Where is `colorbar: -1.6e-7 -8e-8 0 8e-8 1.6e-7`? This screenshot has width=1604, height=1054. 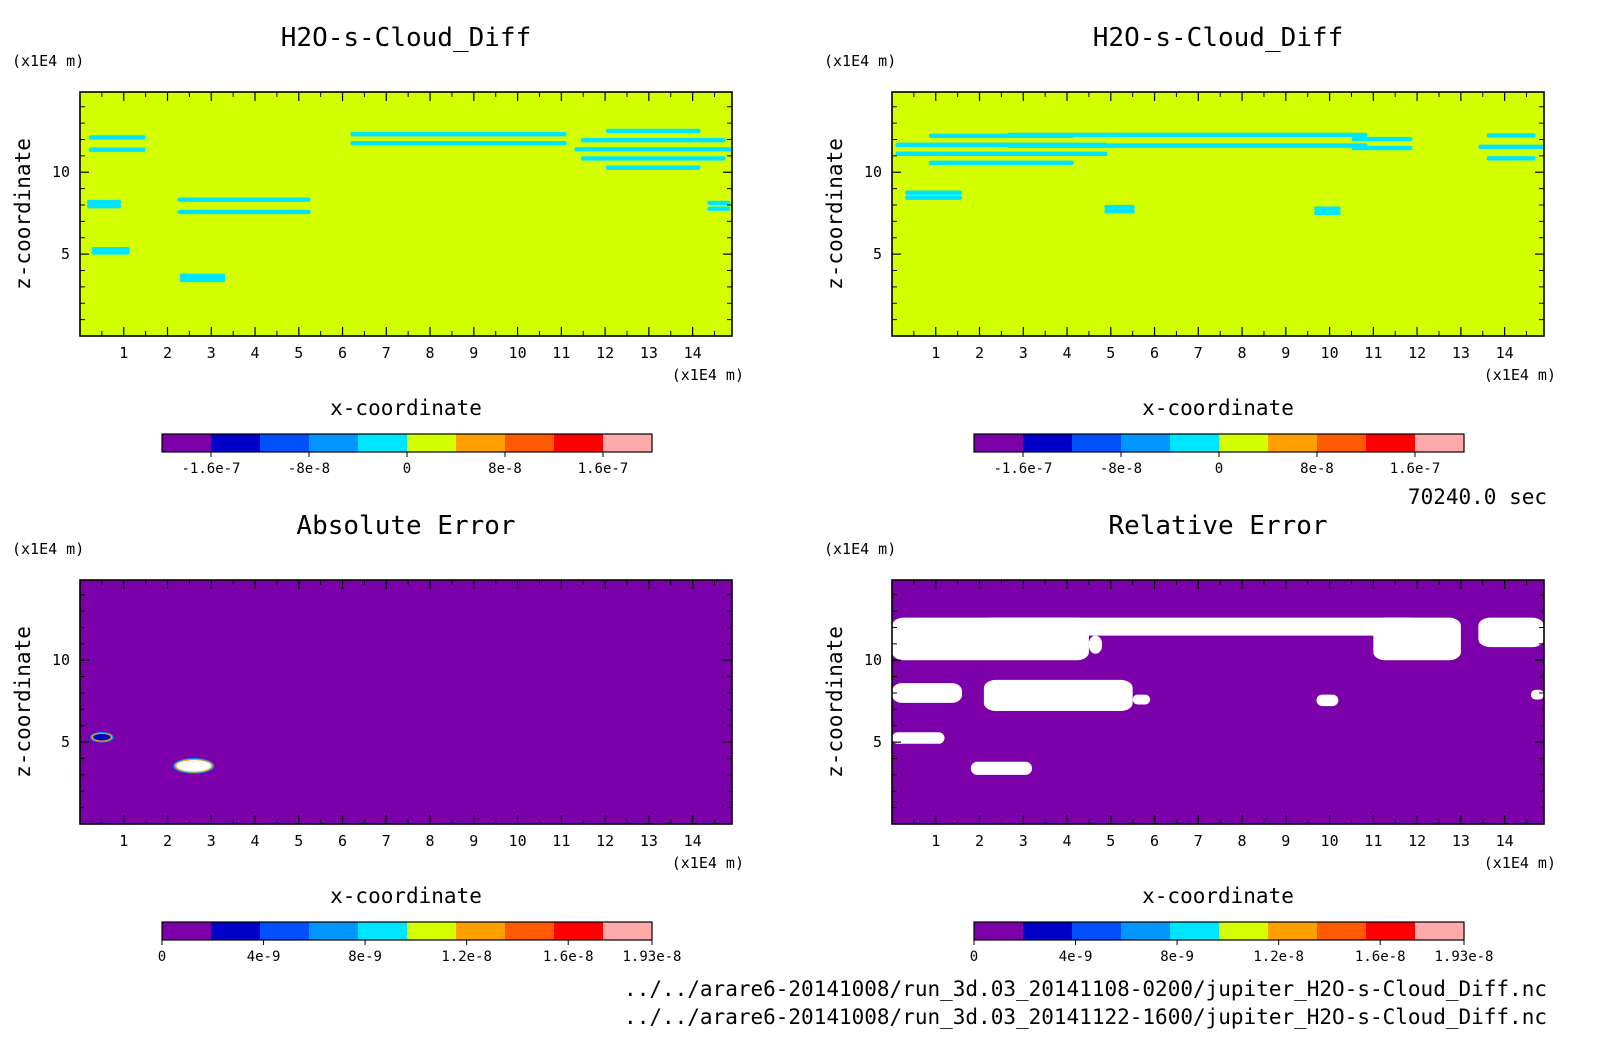 colorbar: -1.6e-7 -8e-8 0 8e-8 1.6e-7 is located at coordinates (1219, 455).